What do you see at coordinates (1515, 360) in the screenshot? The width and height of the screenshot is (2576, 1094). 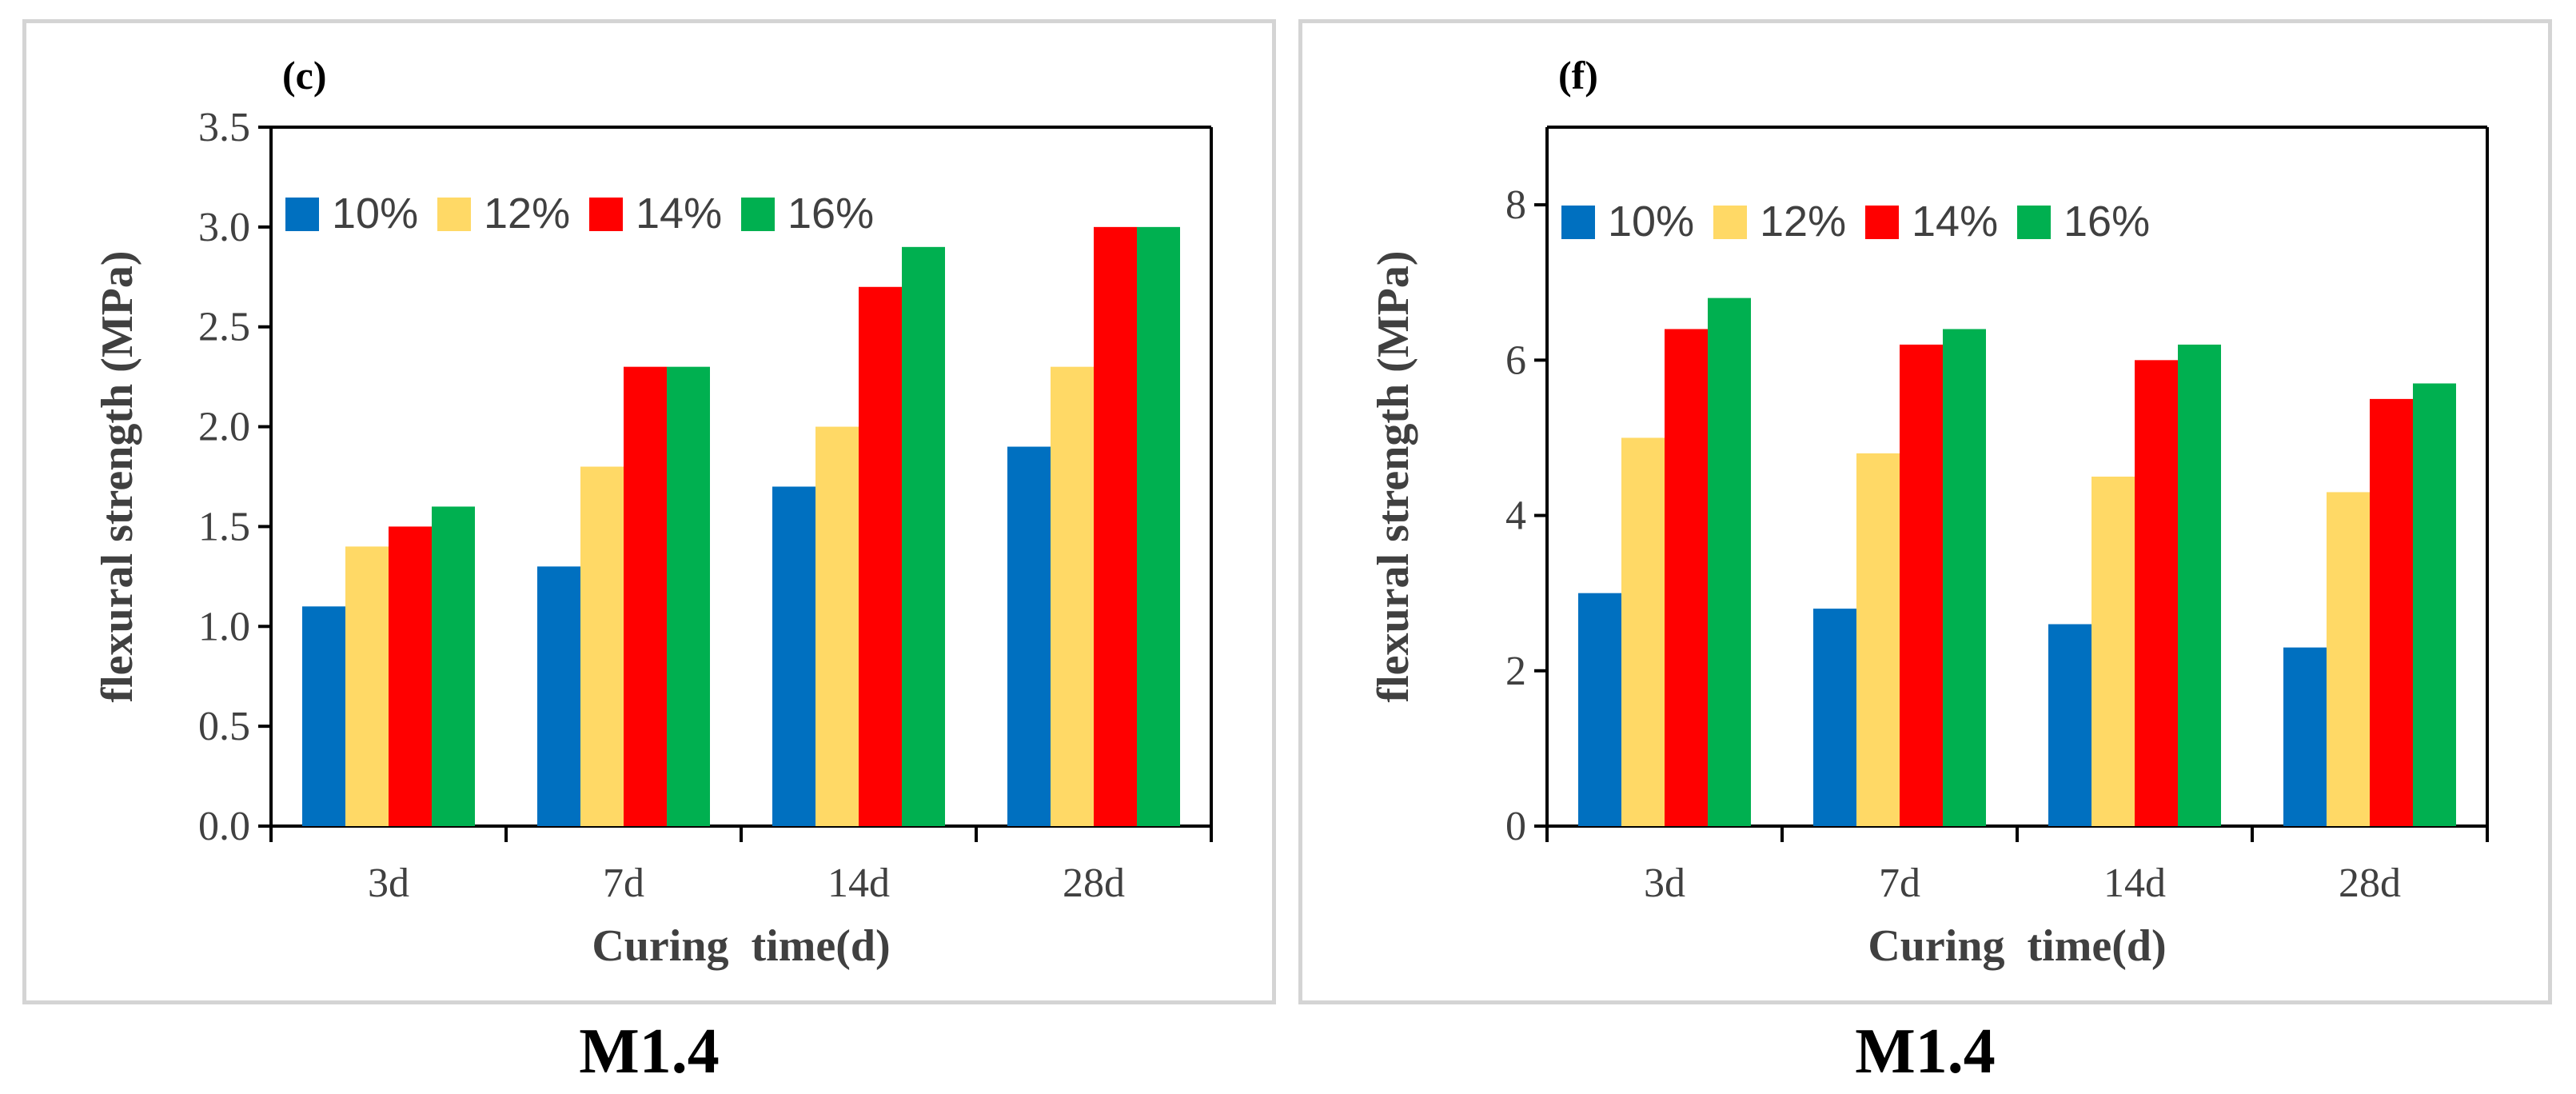 I see `y-tick-label: 6` at bounding box center [1515, 360].